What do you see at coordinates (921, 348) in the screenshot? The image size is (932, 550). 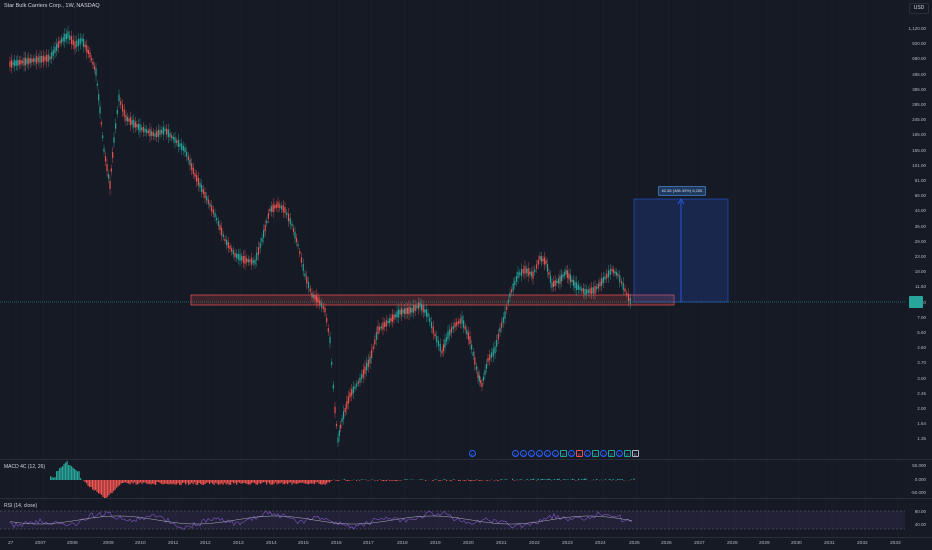 I see `price-axis-tick: 4.60` at bounding box center [921, 348].